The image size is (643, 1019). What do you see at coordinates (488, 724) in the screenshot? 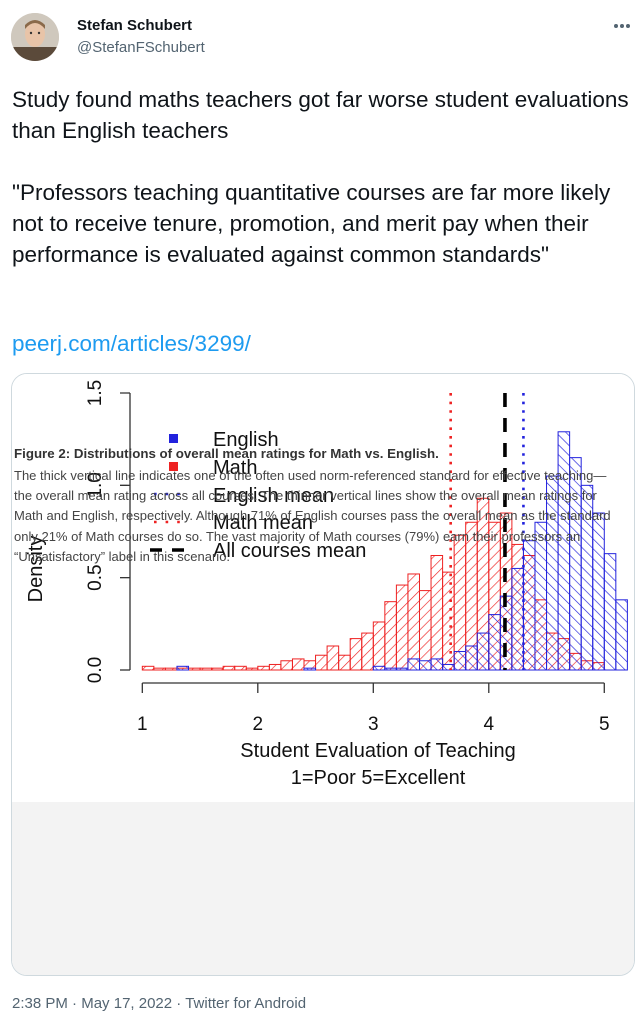
I see `x-tick-label: 4` at bounding box center [488, 724].